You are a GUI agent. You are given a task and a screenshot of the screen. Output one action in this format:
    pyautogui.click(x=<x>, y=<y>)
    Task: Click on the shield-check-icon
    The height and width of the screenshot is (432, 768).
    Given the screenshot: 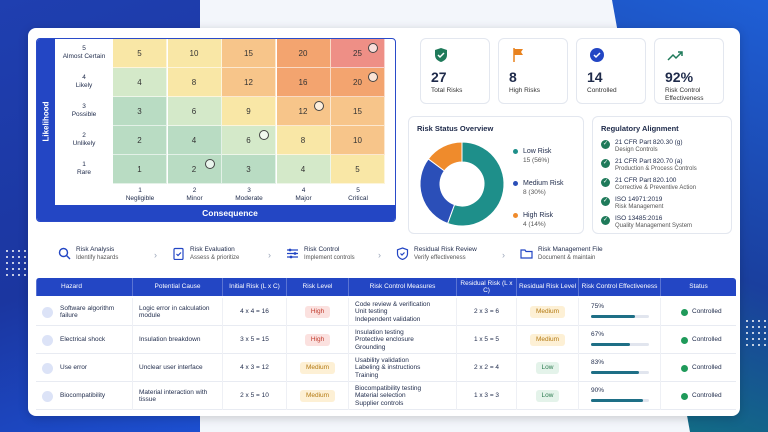 What is the action you would take?
    pyautogui.click(x=441, y=55)
    